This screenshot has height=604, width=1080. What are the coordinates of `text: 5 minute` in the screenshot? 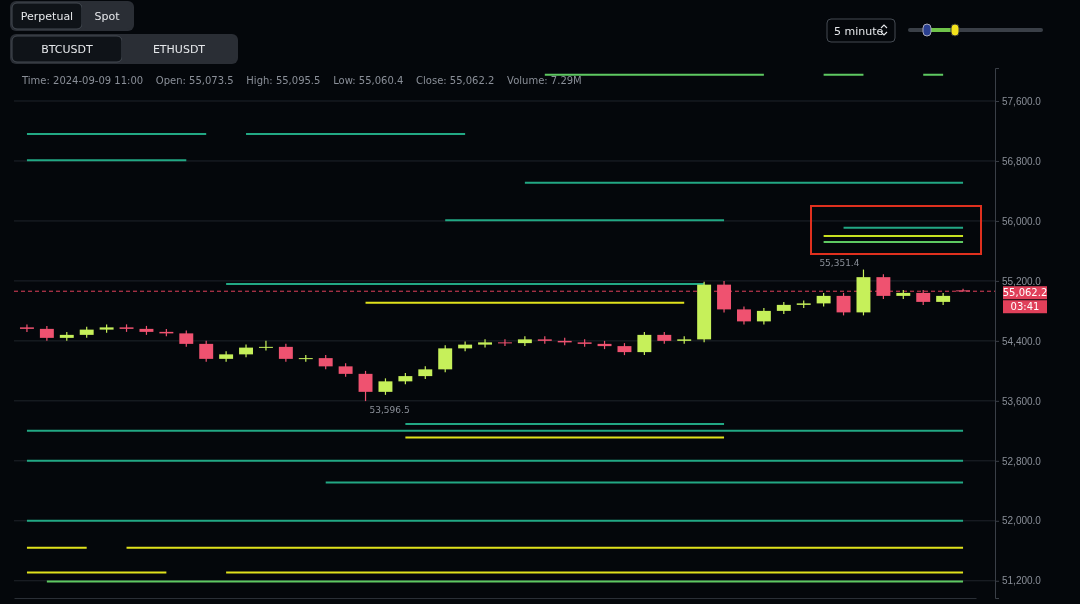 It's located at (859, 31).